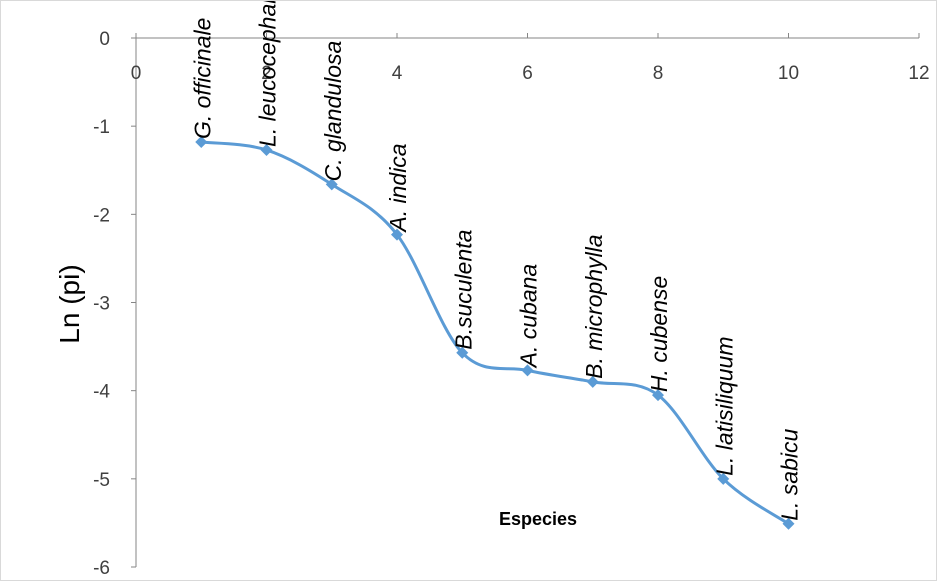 Image resolution: width=937 pixels, height=581 pixels. I want to click on y-tick-labels: 0 -1 -2 -3 -4 -5 -6, so click(101, 304).